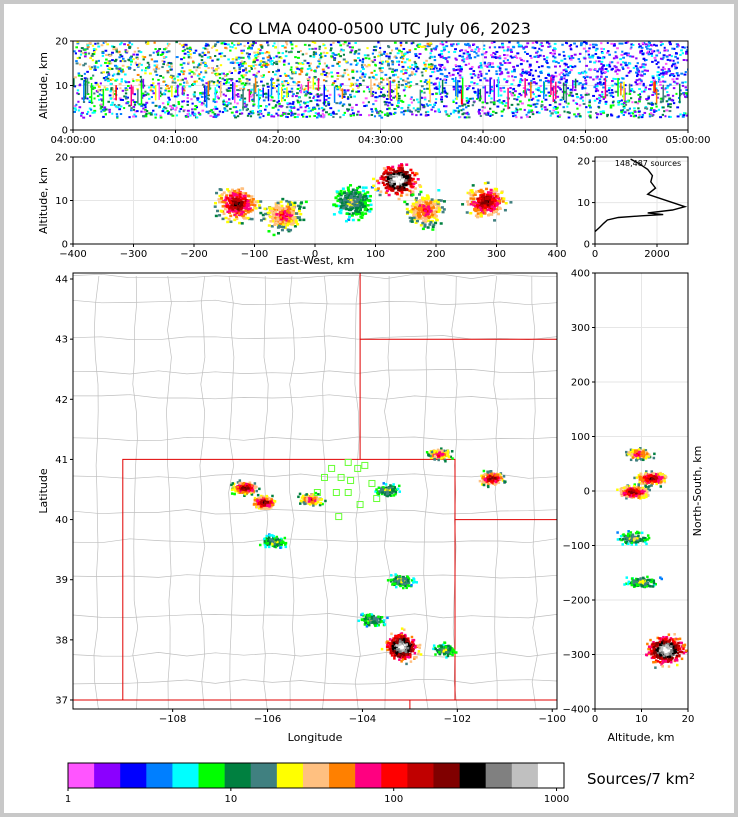 The image size is (738, 817). I want to click on x-tick-label: 04:50:00, so click(585, 140).